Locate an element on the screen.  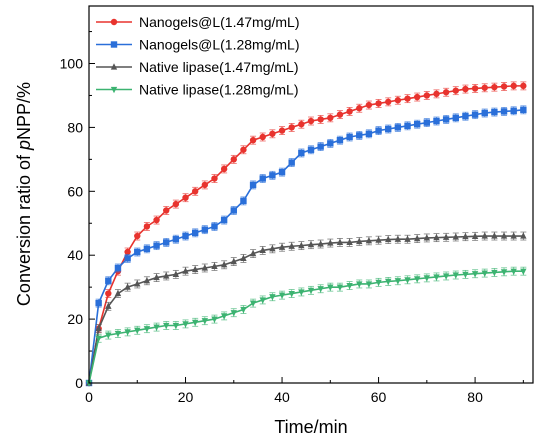
legend-item: Native lipase(1.28mg/mL) is located at coordinates (197, 90).